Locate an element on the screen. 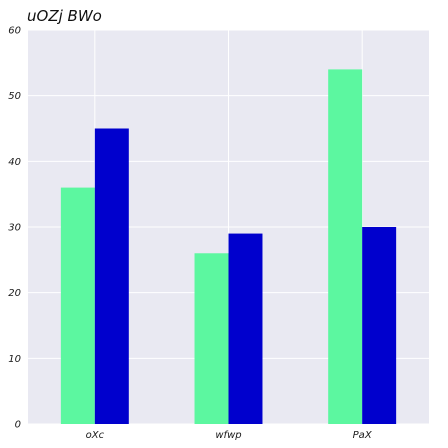 This screenshot has width=448, height=448. y-tick-label: 0 is located at coordinates (18, 425).